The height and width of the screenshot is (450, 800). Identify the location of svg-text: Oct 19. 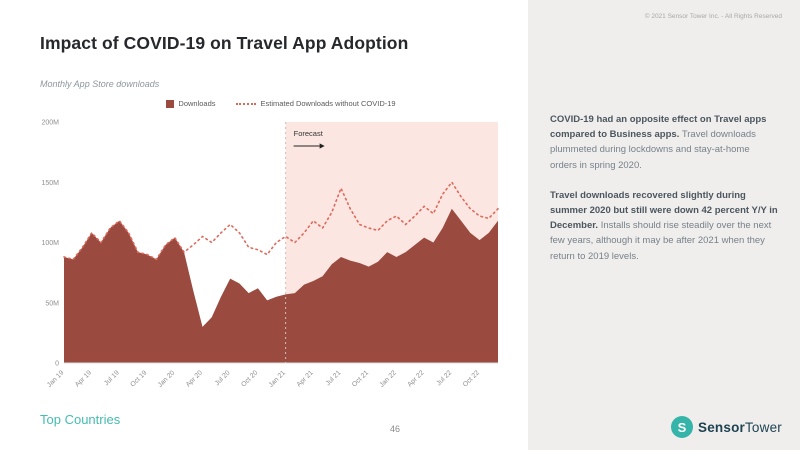
(138, 378).